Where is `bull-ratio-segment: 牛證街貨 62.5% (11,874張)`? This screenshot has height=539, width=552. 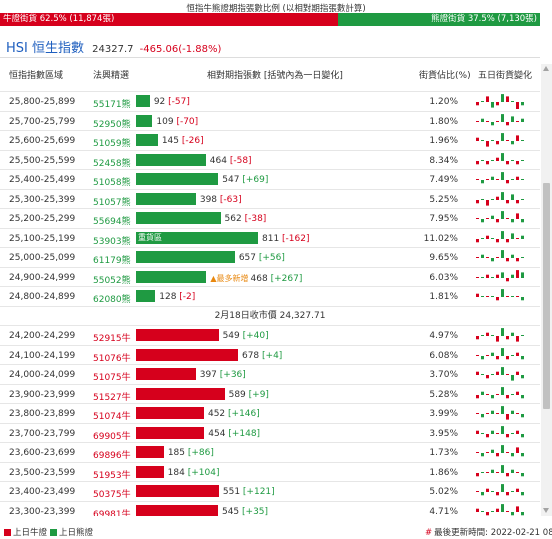 bull-ratio-segment: 牛證街貨 62.5% (11,874張) is located at coordinates (169, 19).